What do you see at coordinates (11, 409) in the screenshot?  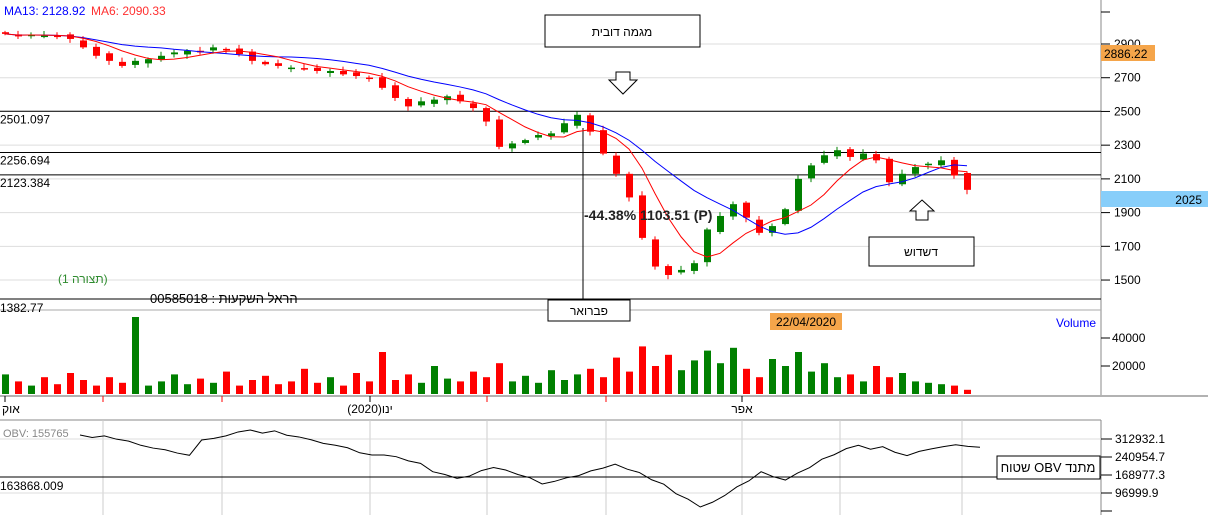 I see `x-label-oct: אוק` at bounding box center [11, 409].